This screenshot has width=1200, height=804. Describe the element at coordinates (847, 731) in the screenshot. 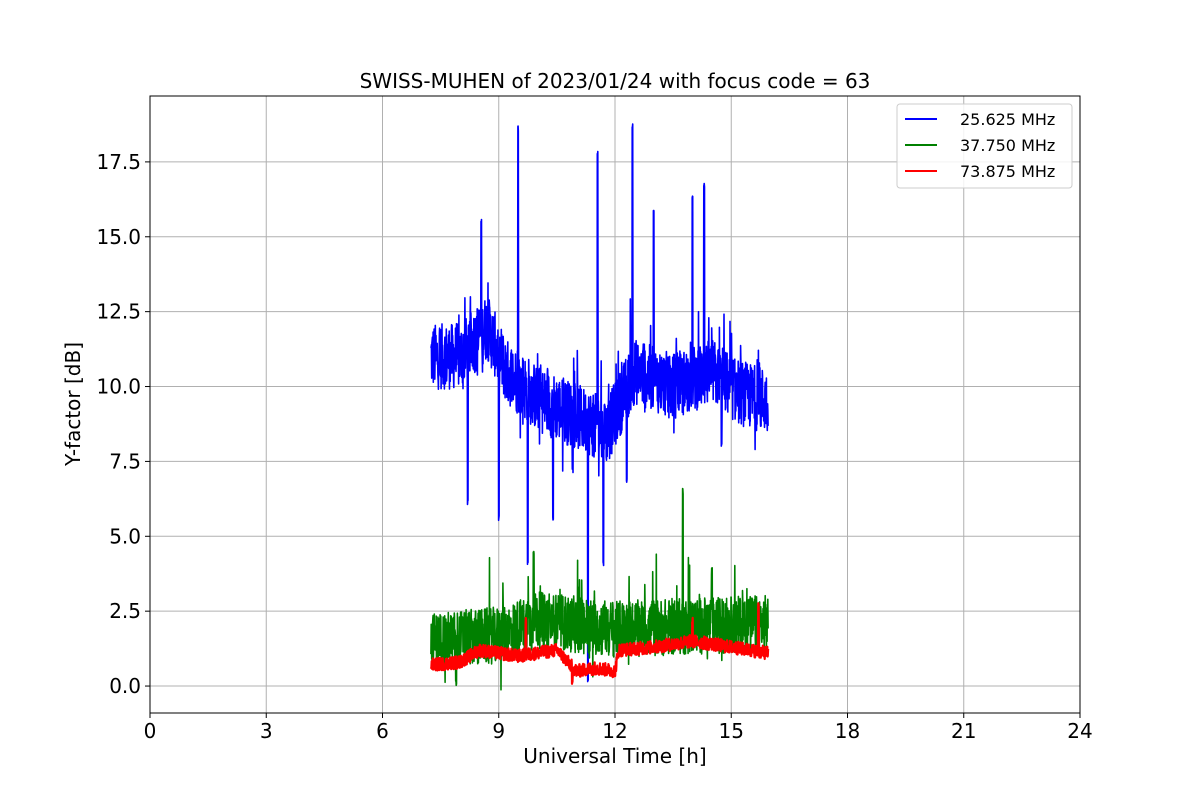

I see `x-tick-label: 18` at that location.